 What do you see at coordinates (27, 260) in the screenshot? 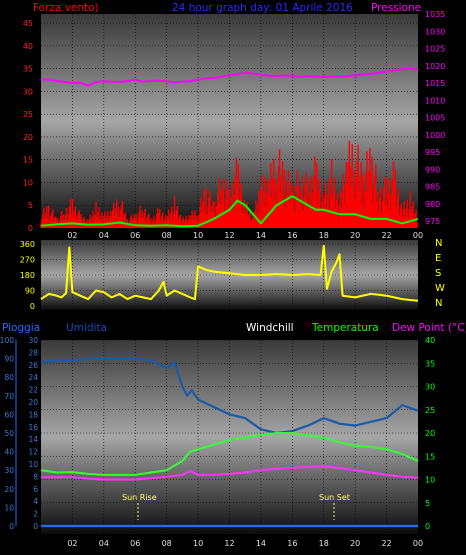
I see `wind-direction-tick: 270` at bounding box center [27, 260].